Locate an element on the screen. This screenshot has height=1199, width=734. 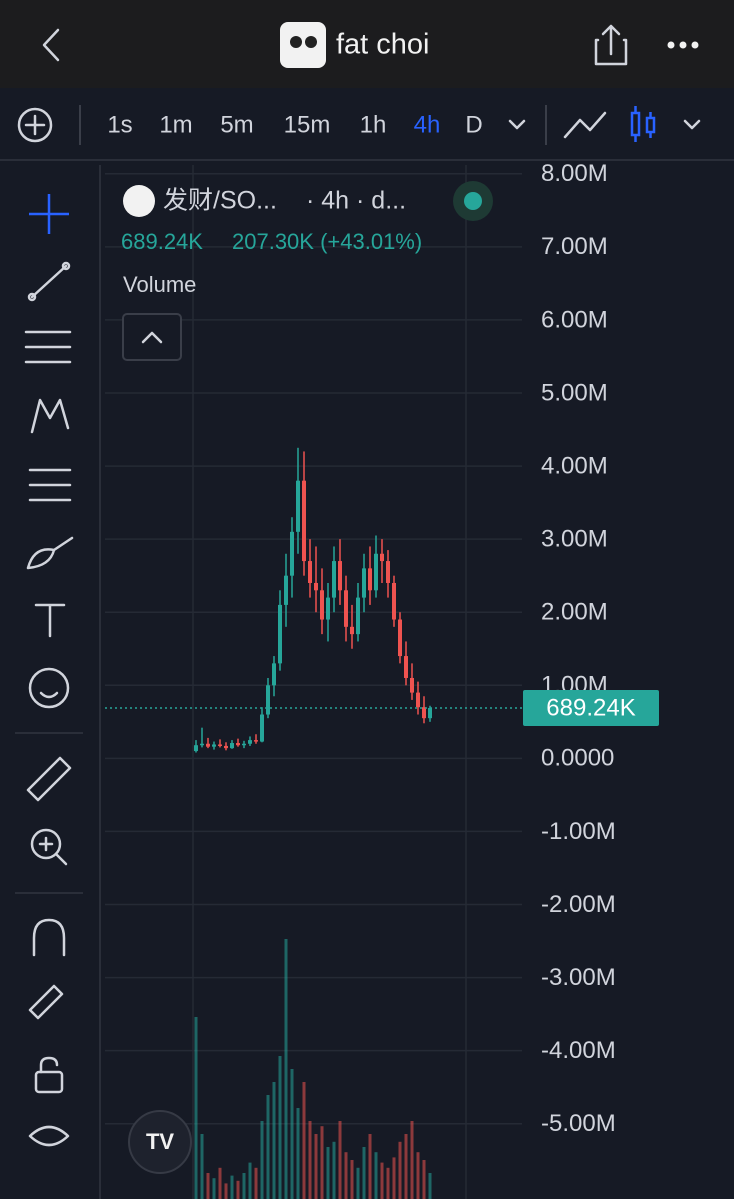
fib-tool is located at coordinates (50, 485).